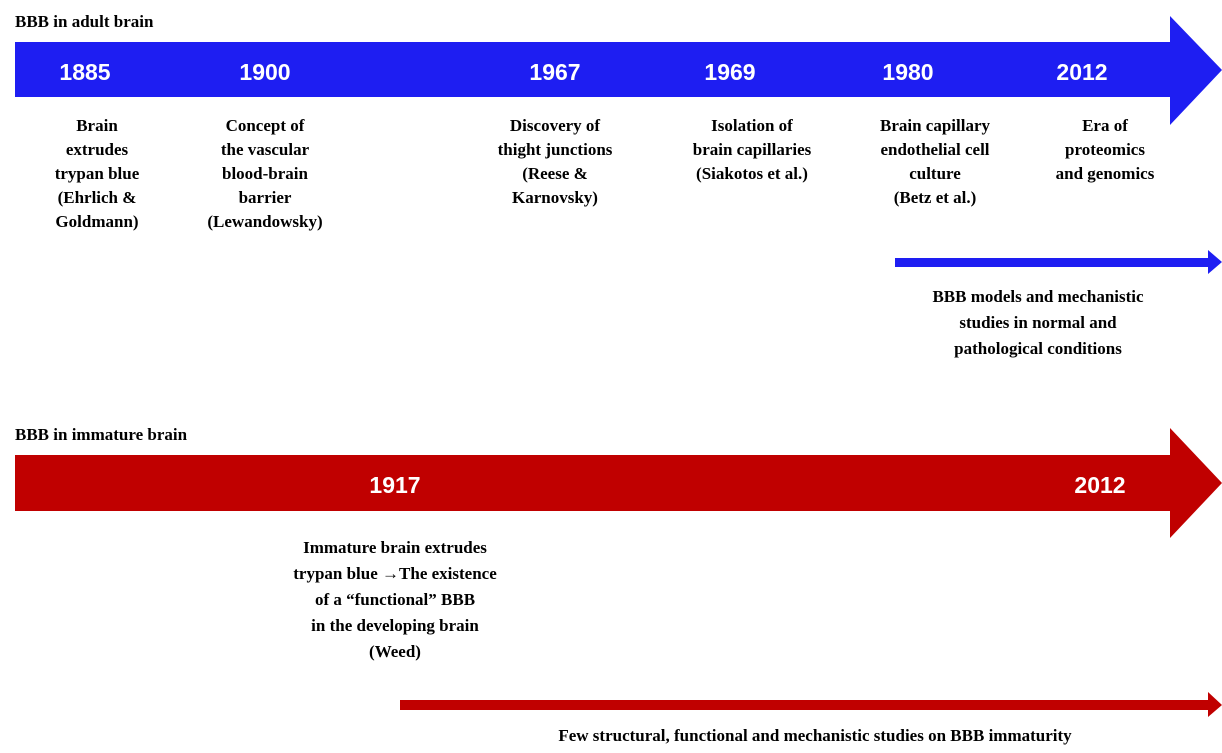  Describe the element at coordinates (97, 125) in the screenshot. I see `event-description: Brain` at that location.